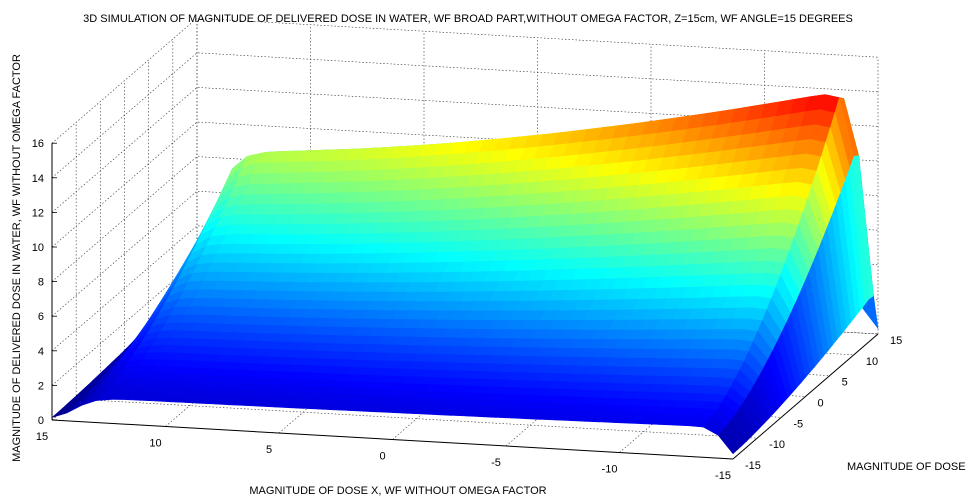  What do you see at coordinates (38, 144) in the screenshot?
I see `z-tick-label: 16` at bounding box center [38, 144].